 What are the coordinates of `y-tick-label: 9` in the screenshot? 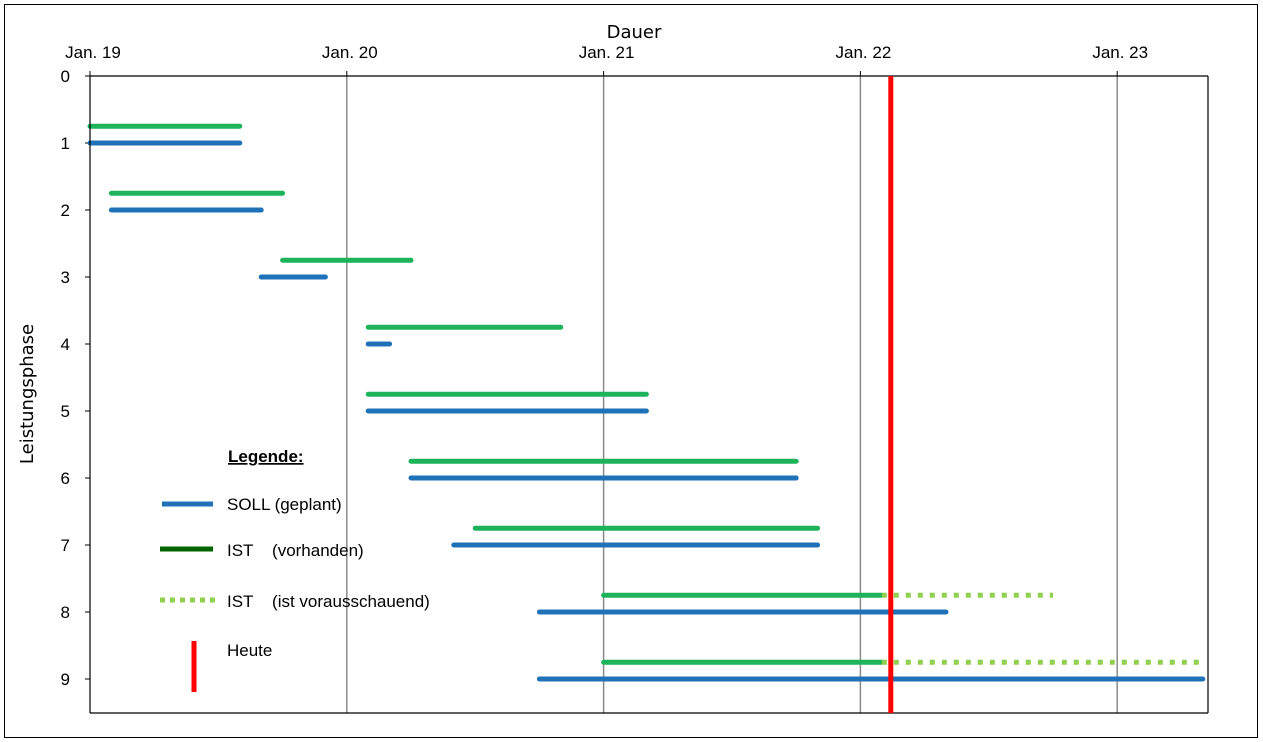 It's located at (65, 679).